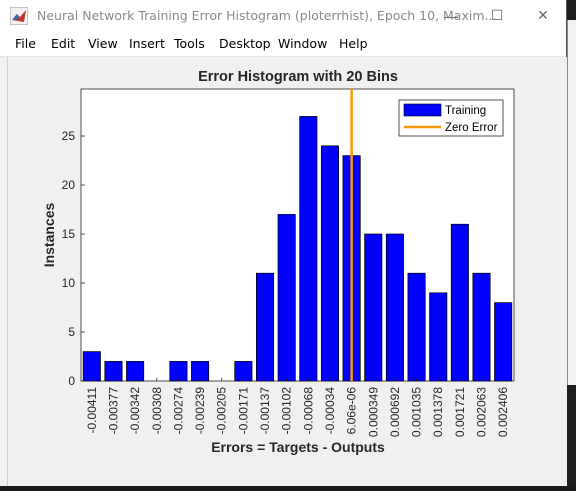  Describe the element at coordinates (69, 185) in the screenshot. I see `y-tick-label: 20` at that location.